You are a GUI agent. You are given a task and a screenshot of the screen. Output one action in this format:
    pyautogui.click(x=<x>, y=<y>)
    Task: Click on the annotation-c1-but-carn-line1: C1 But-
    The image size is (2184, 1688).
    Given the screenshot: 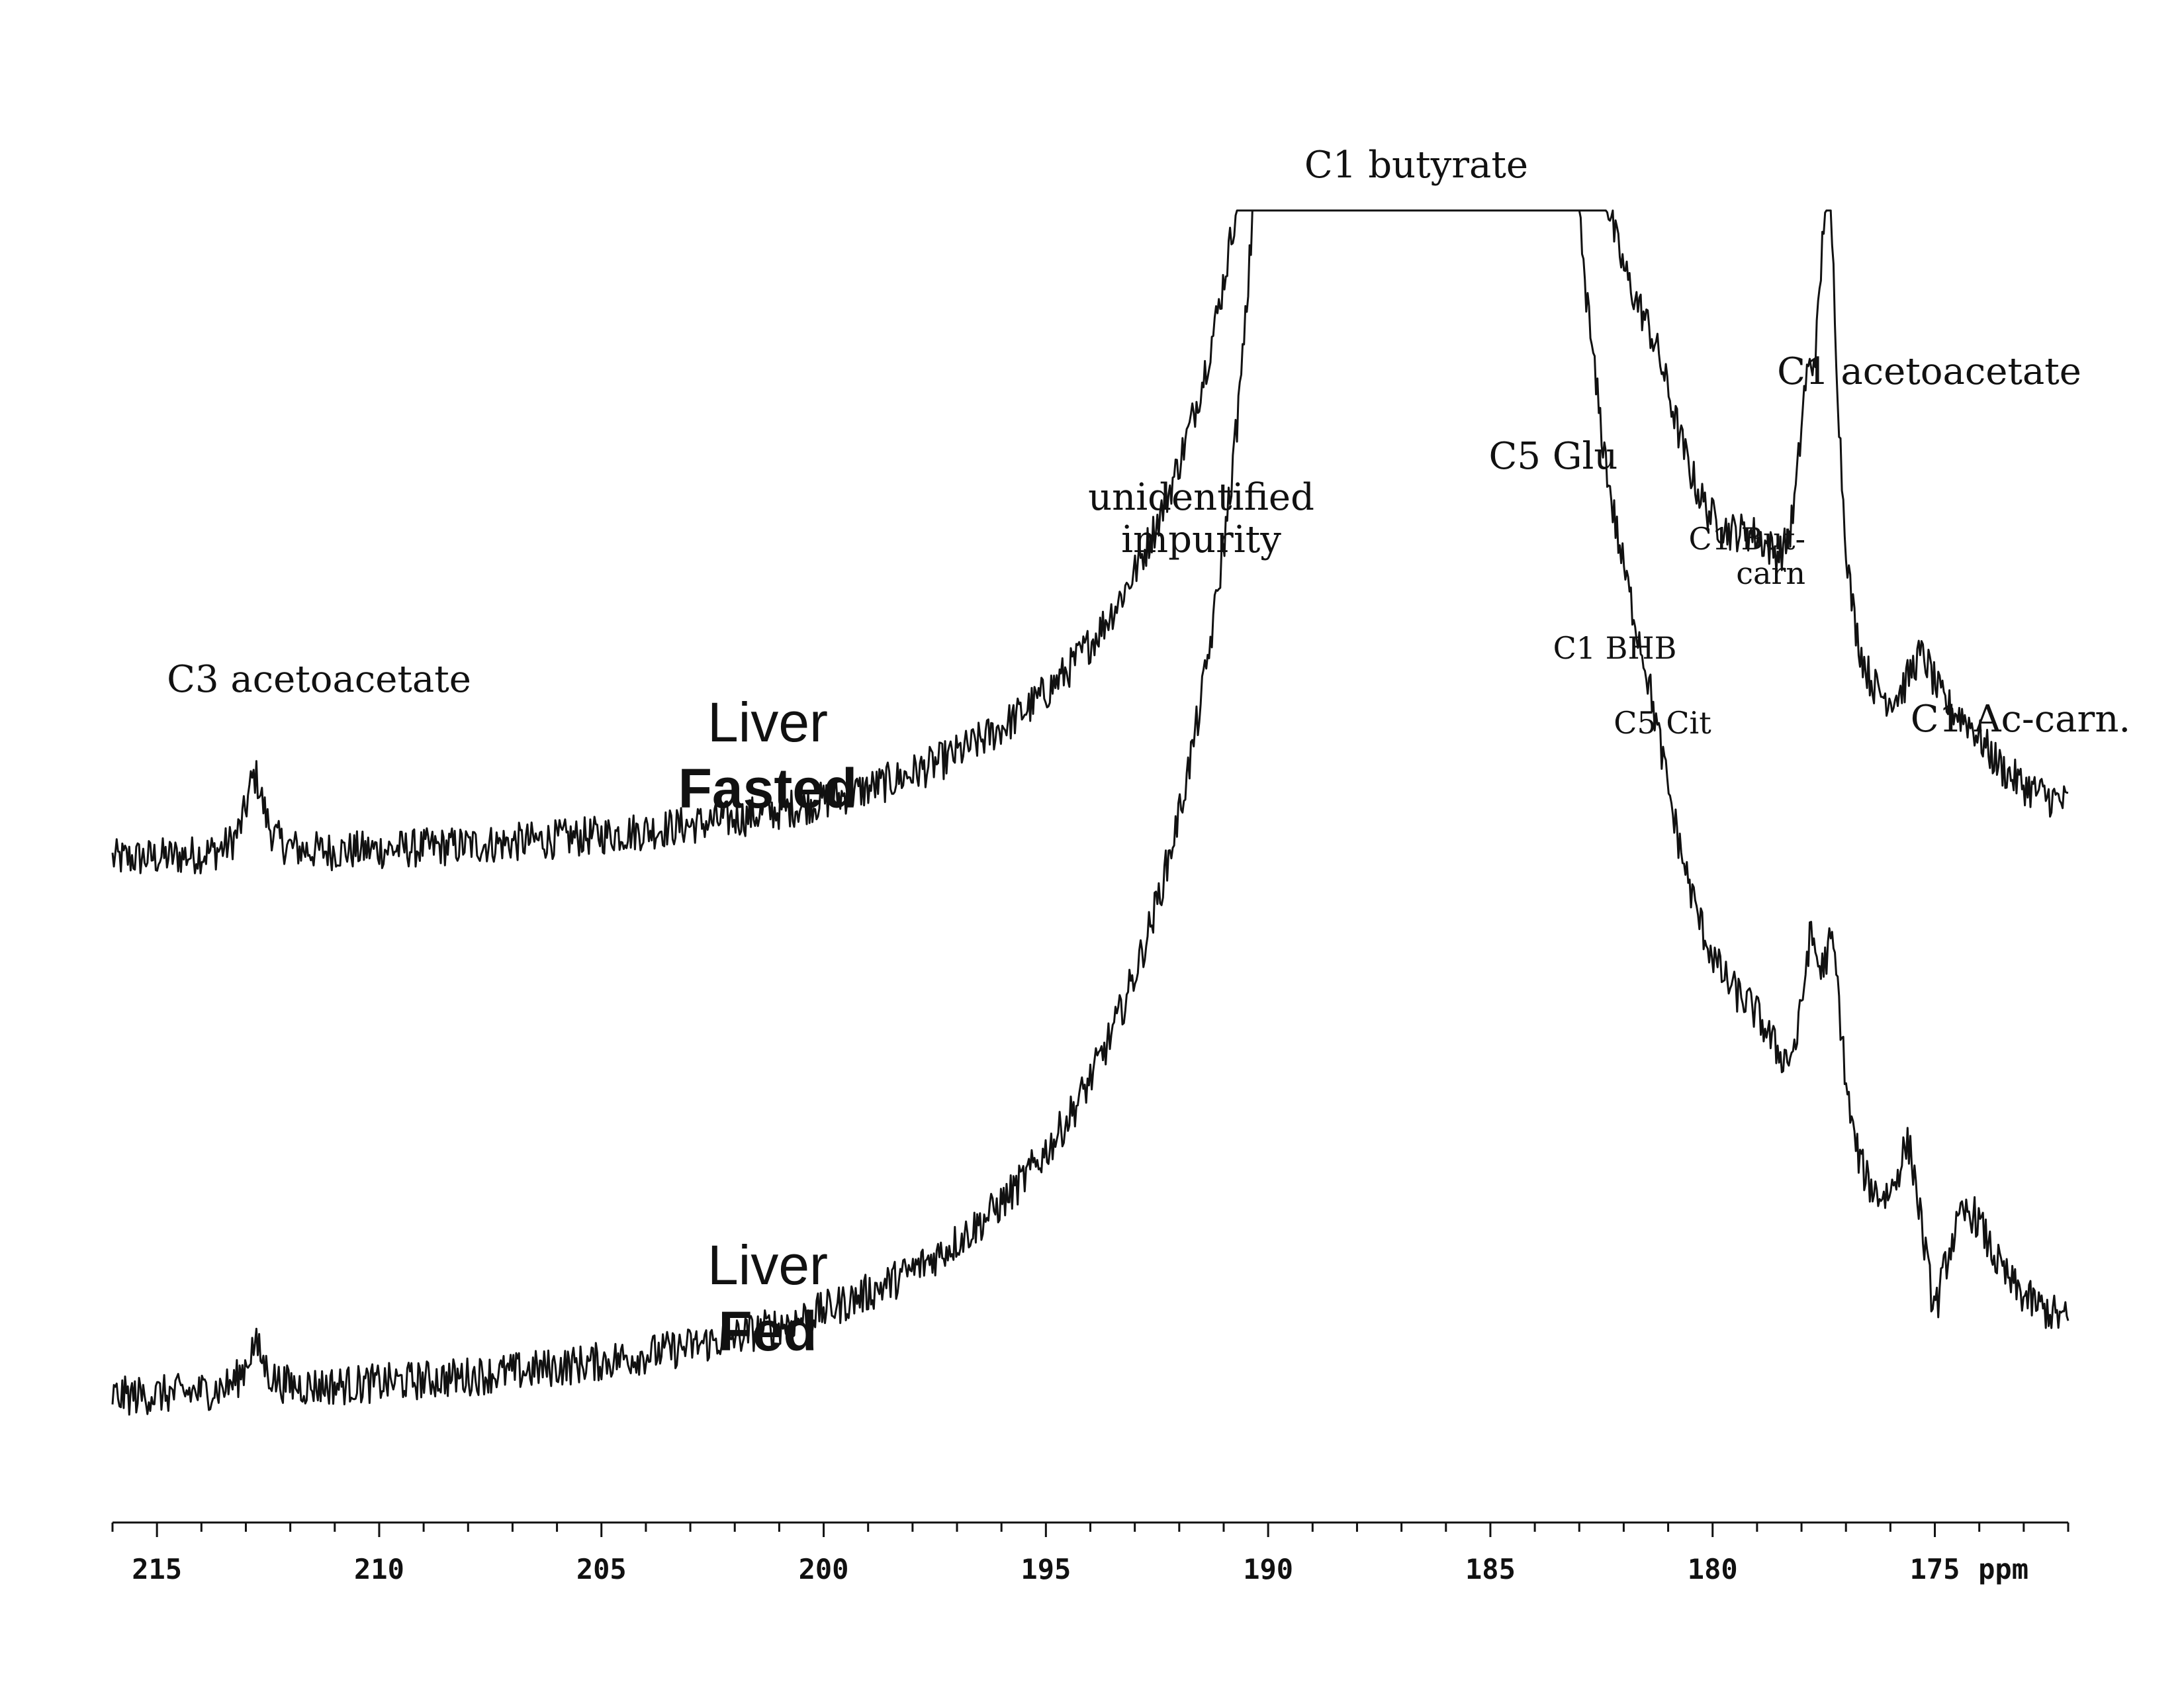 What is the action you would take?
    pyautogui.click(x=1746, y=539)
    